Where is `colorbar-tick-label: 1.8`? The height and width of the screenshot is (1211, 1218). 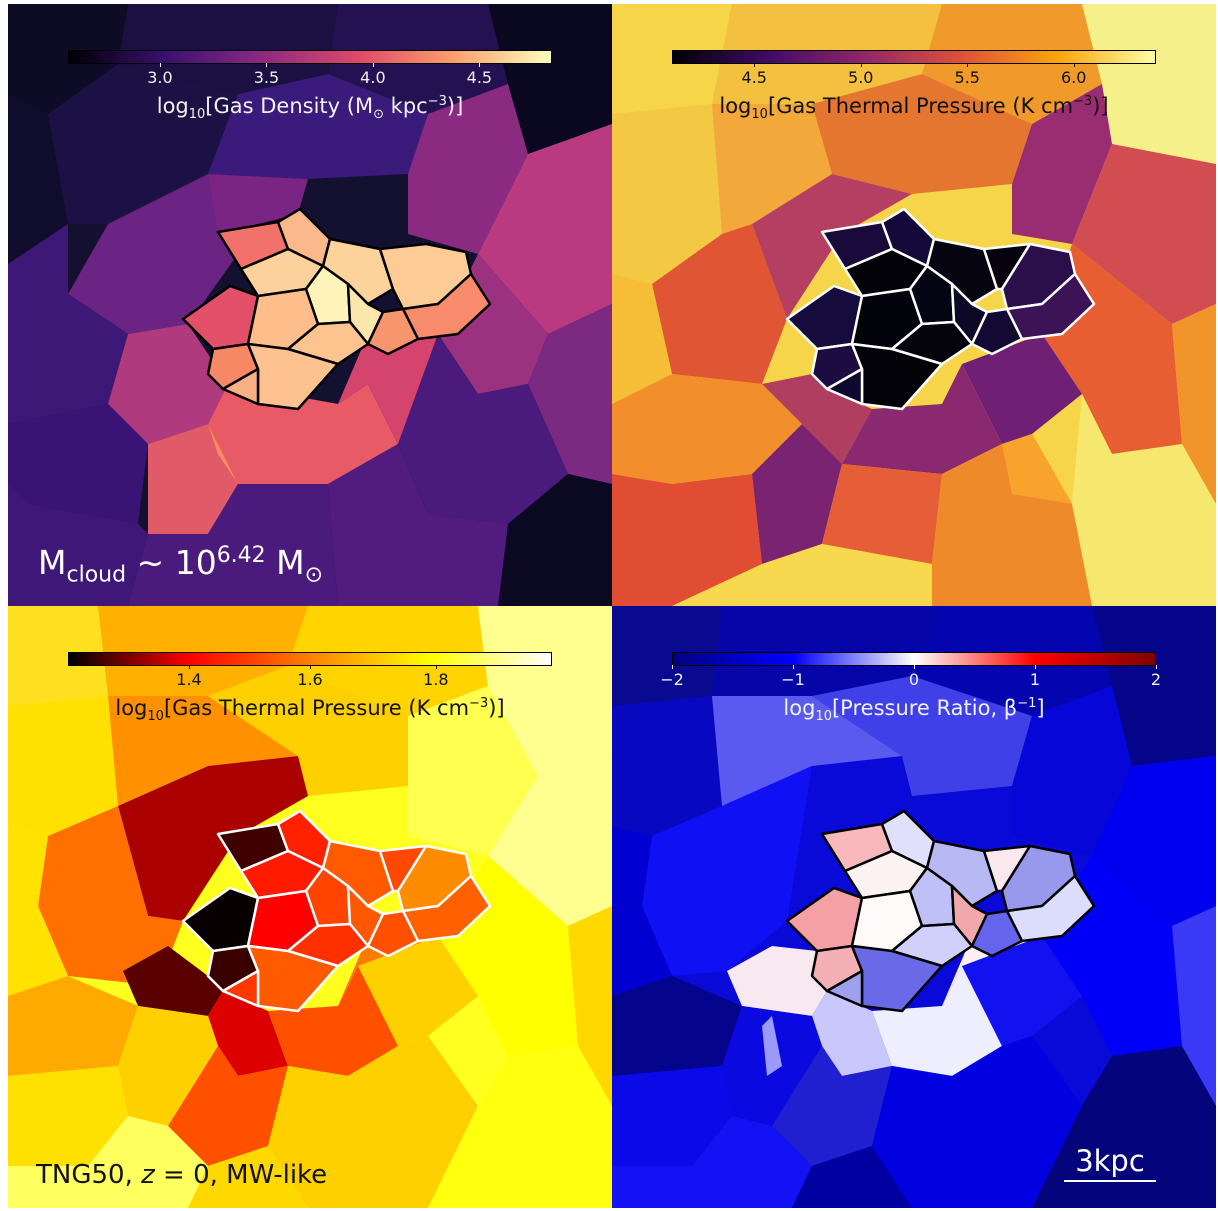
colorbar-tick-label: 1.8 is located at coordinates (436, 679).